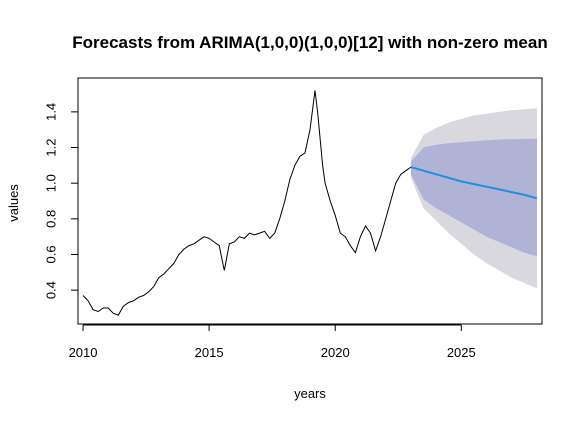 Image resolution: width=583 pixels, height=423 pixels. I want to click on y-axis-label: values, so click(13, 203).